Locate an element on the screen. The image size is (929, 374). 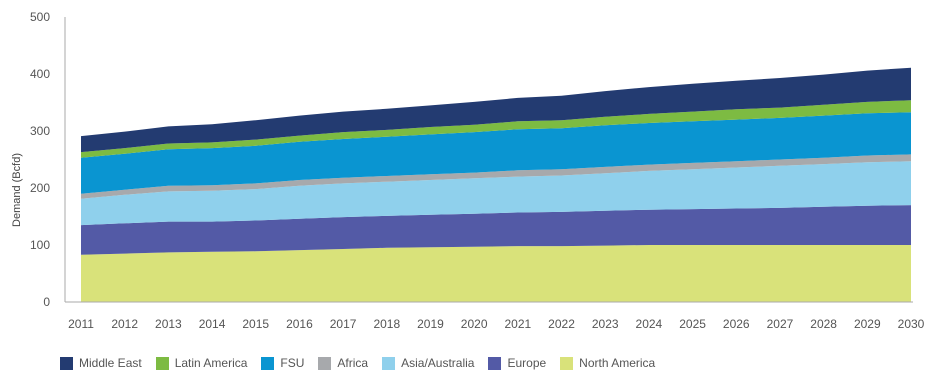
x-tick-label: 2026 is located at coordinates (736, 324).